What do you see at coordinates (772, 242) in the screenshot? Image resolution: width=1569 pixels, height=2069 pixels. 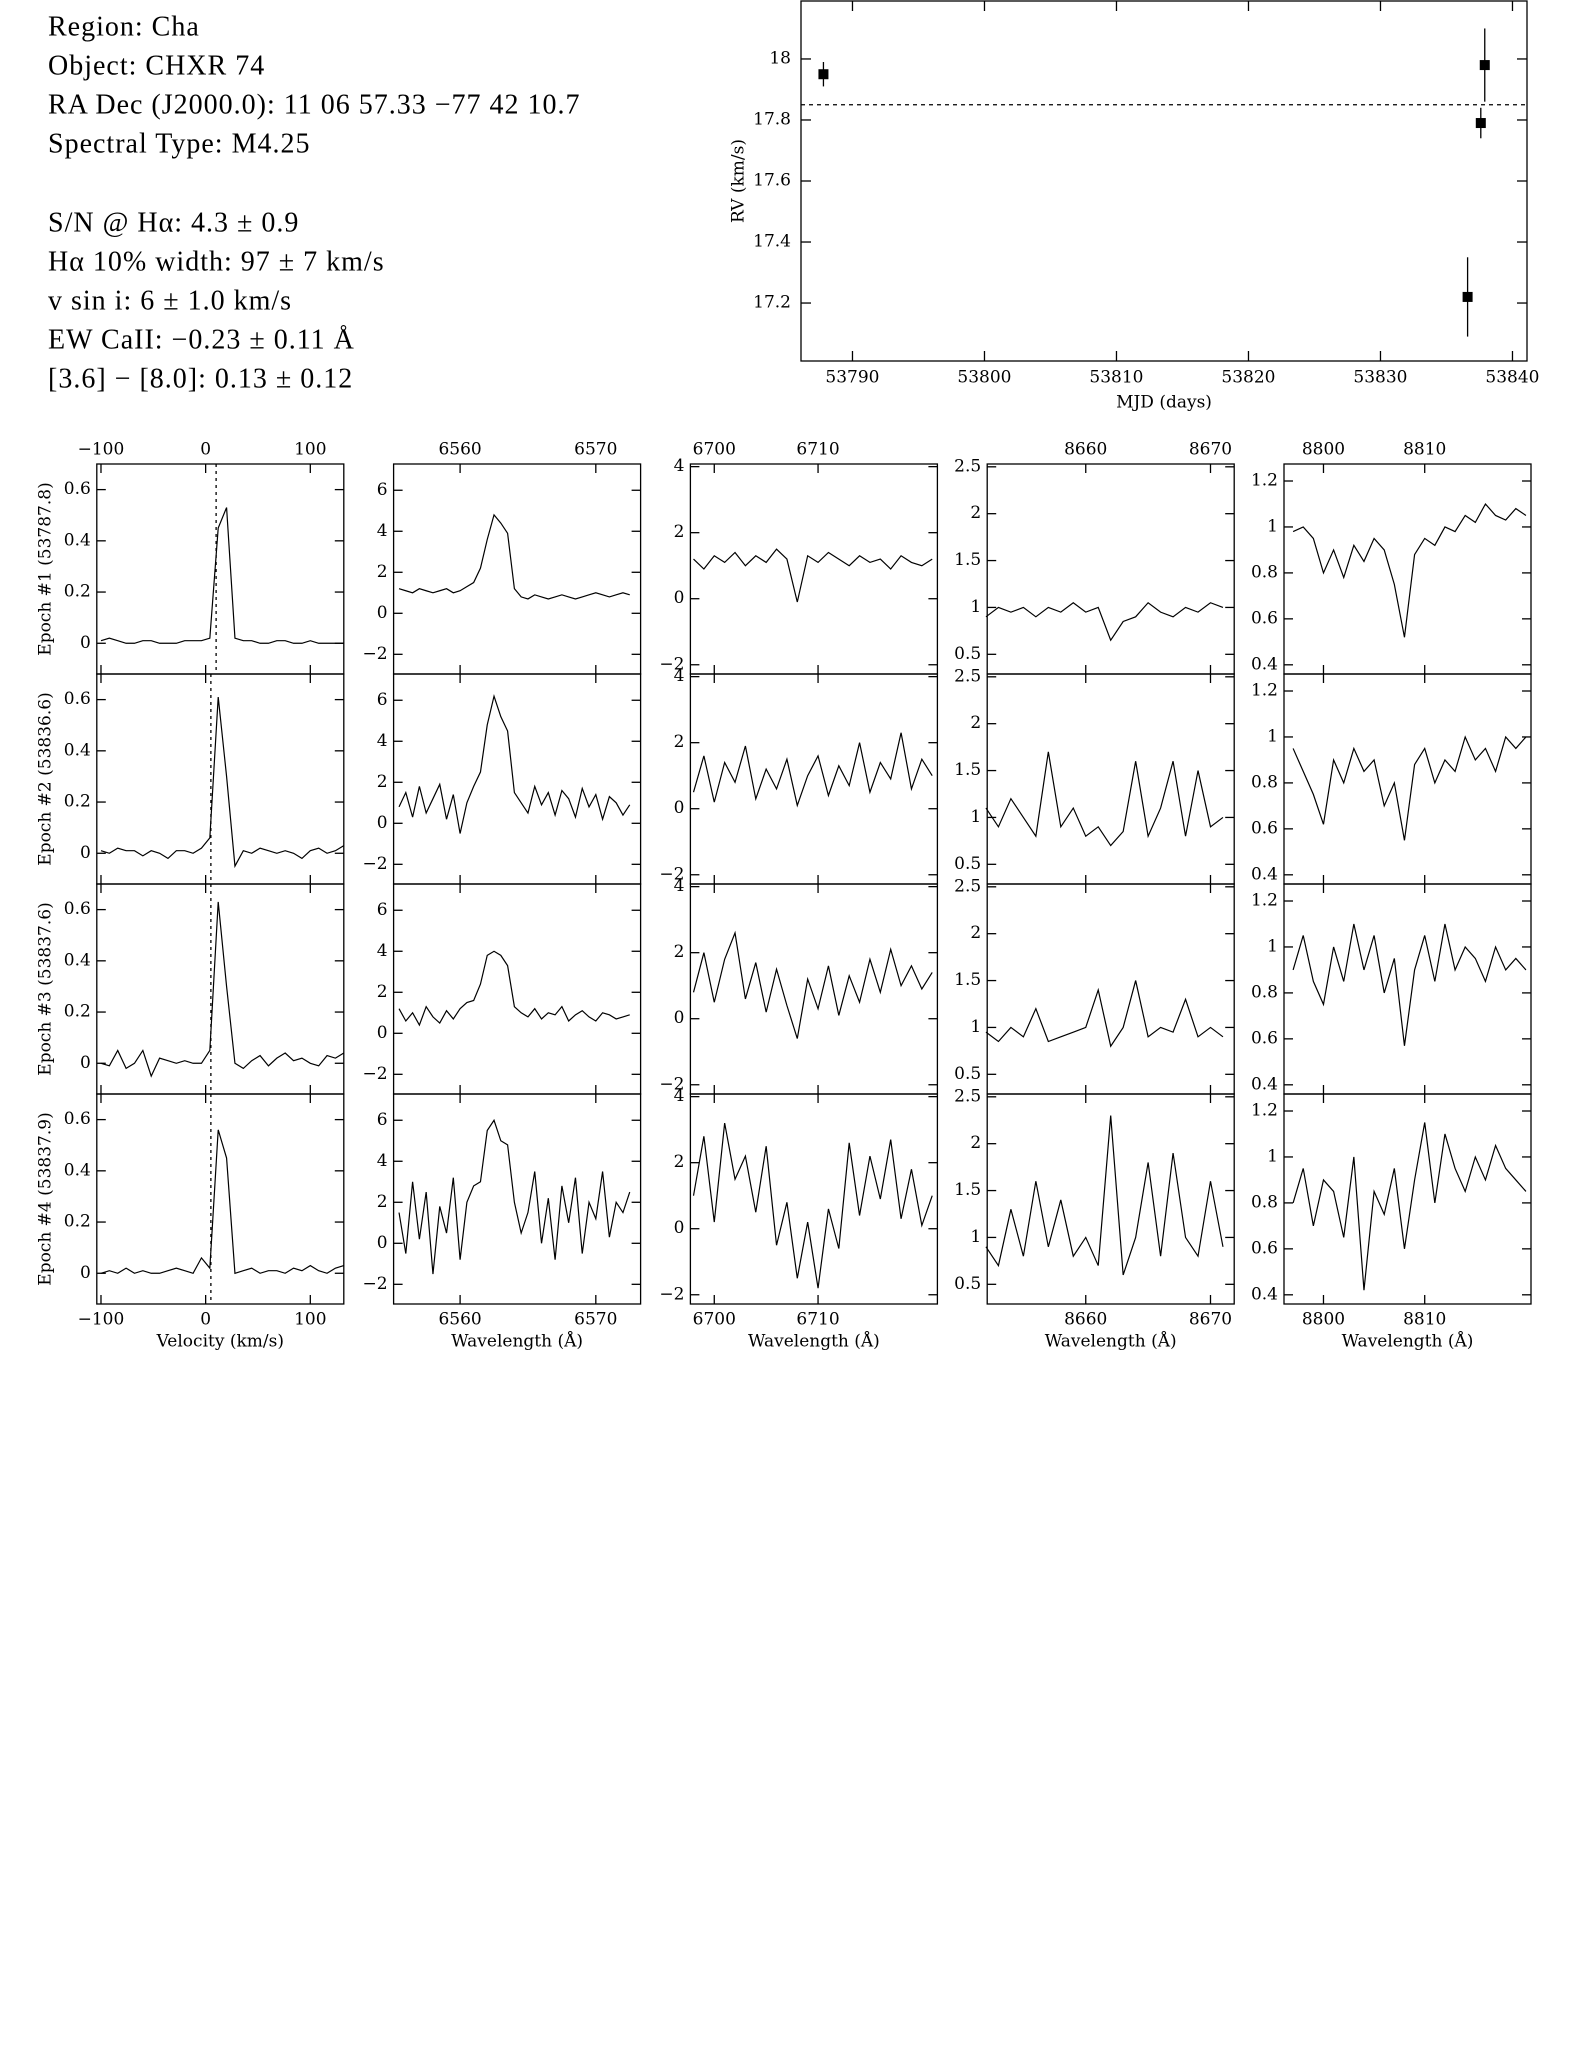 I see `y-tick-label: 17.4` at bounding box center [772, 242].